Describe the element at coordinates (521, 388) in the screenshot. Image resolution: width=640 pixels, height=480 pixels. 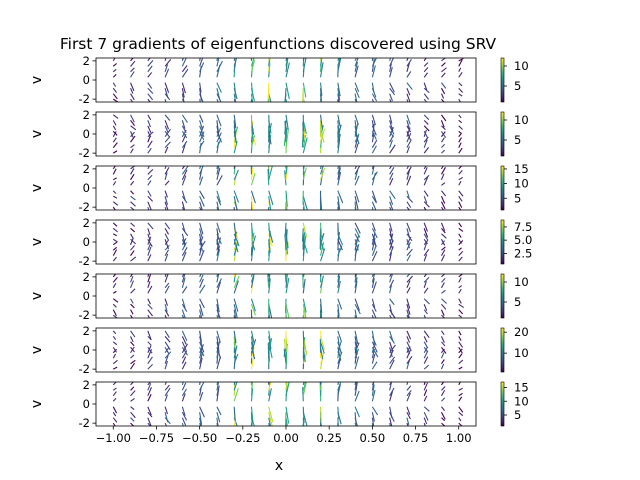
I see `colorbar-tick-label: 15` at that location.